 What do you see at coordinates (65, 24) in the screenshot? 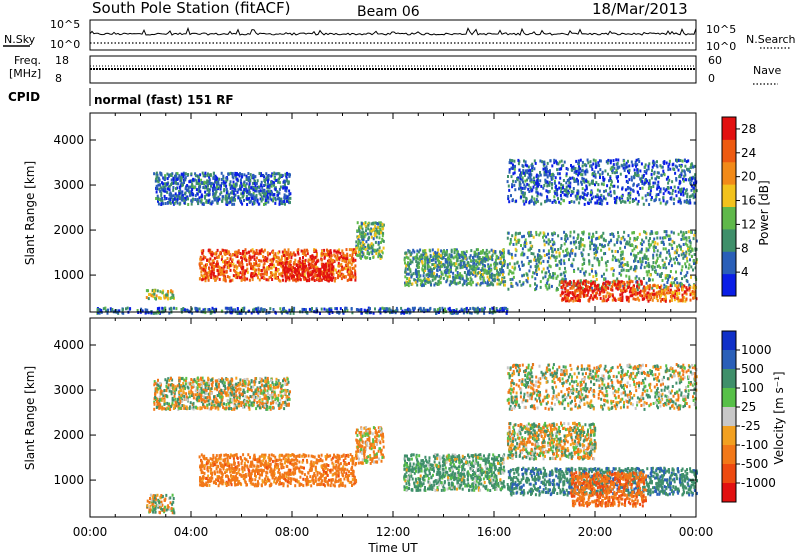
I see `noise-left-tick-top: 10^5` at bounding box center [65, 24].